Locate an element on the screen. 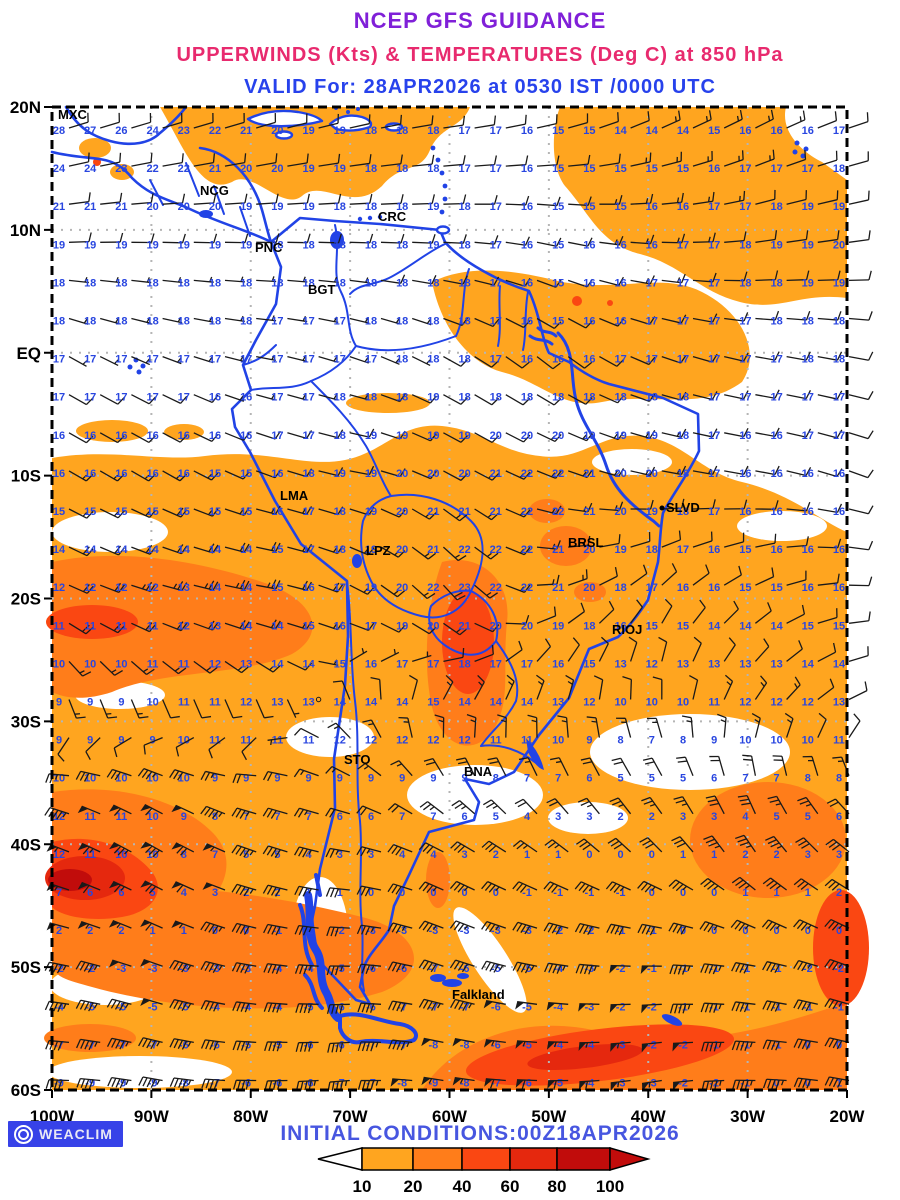  temp-value: 22 is located at coordinates (558, 474).